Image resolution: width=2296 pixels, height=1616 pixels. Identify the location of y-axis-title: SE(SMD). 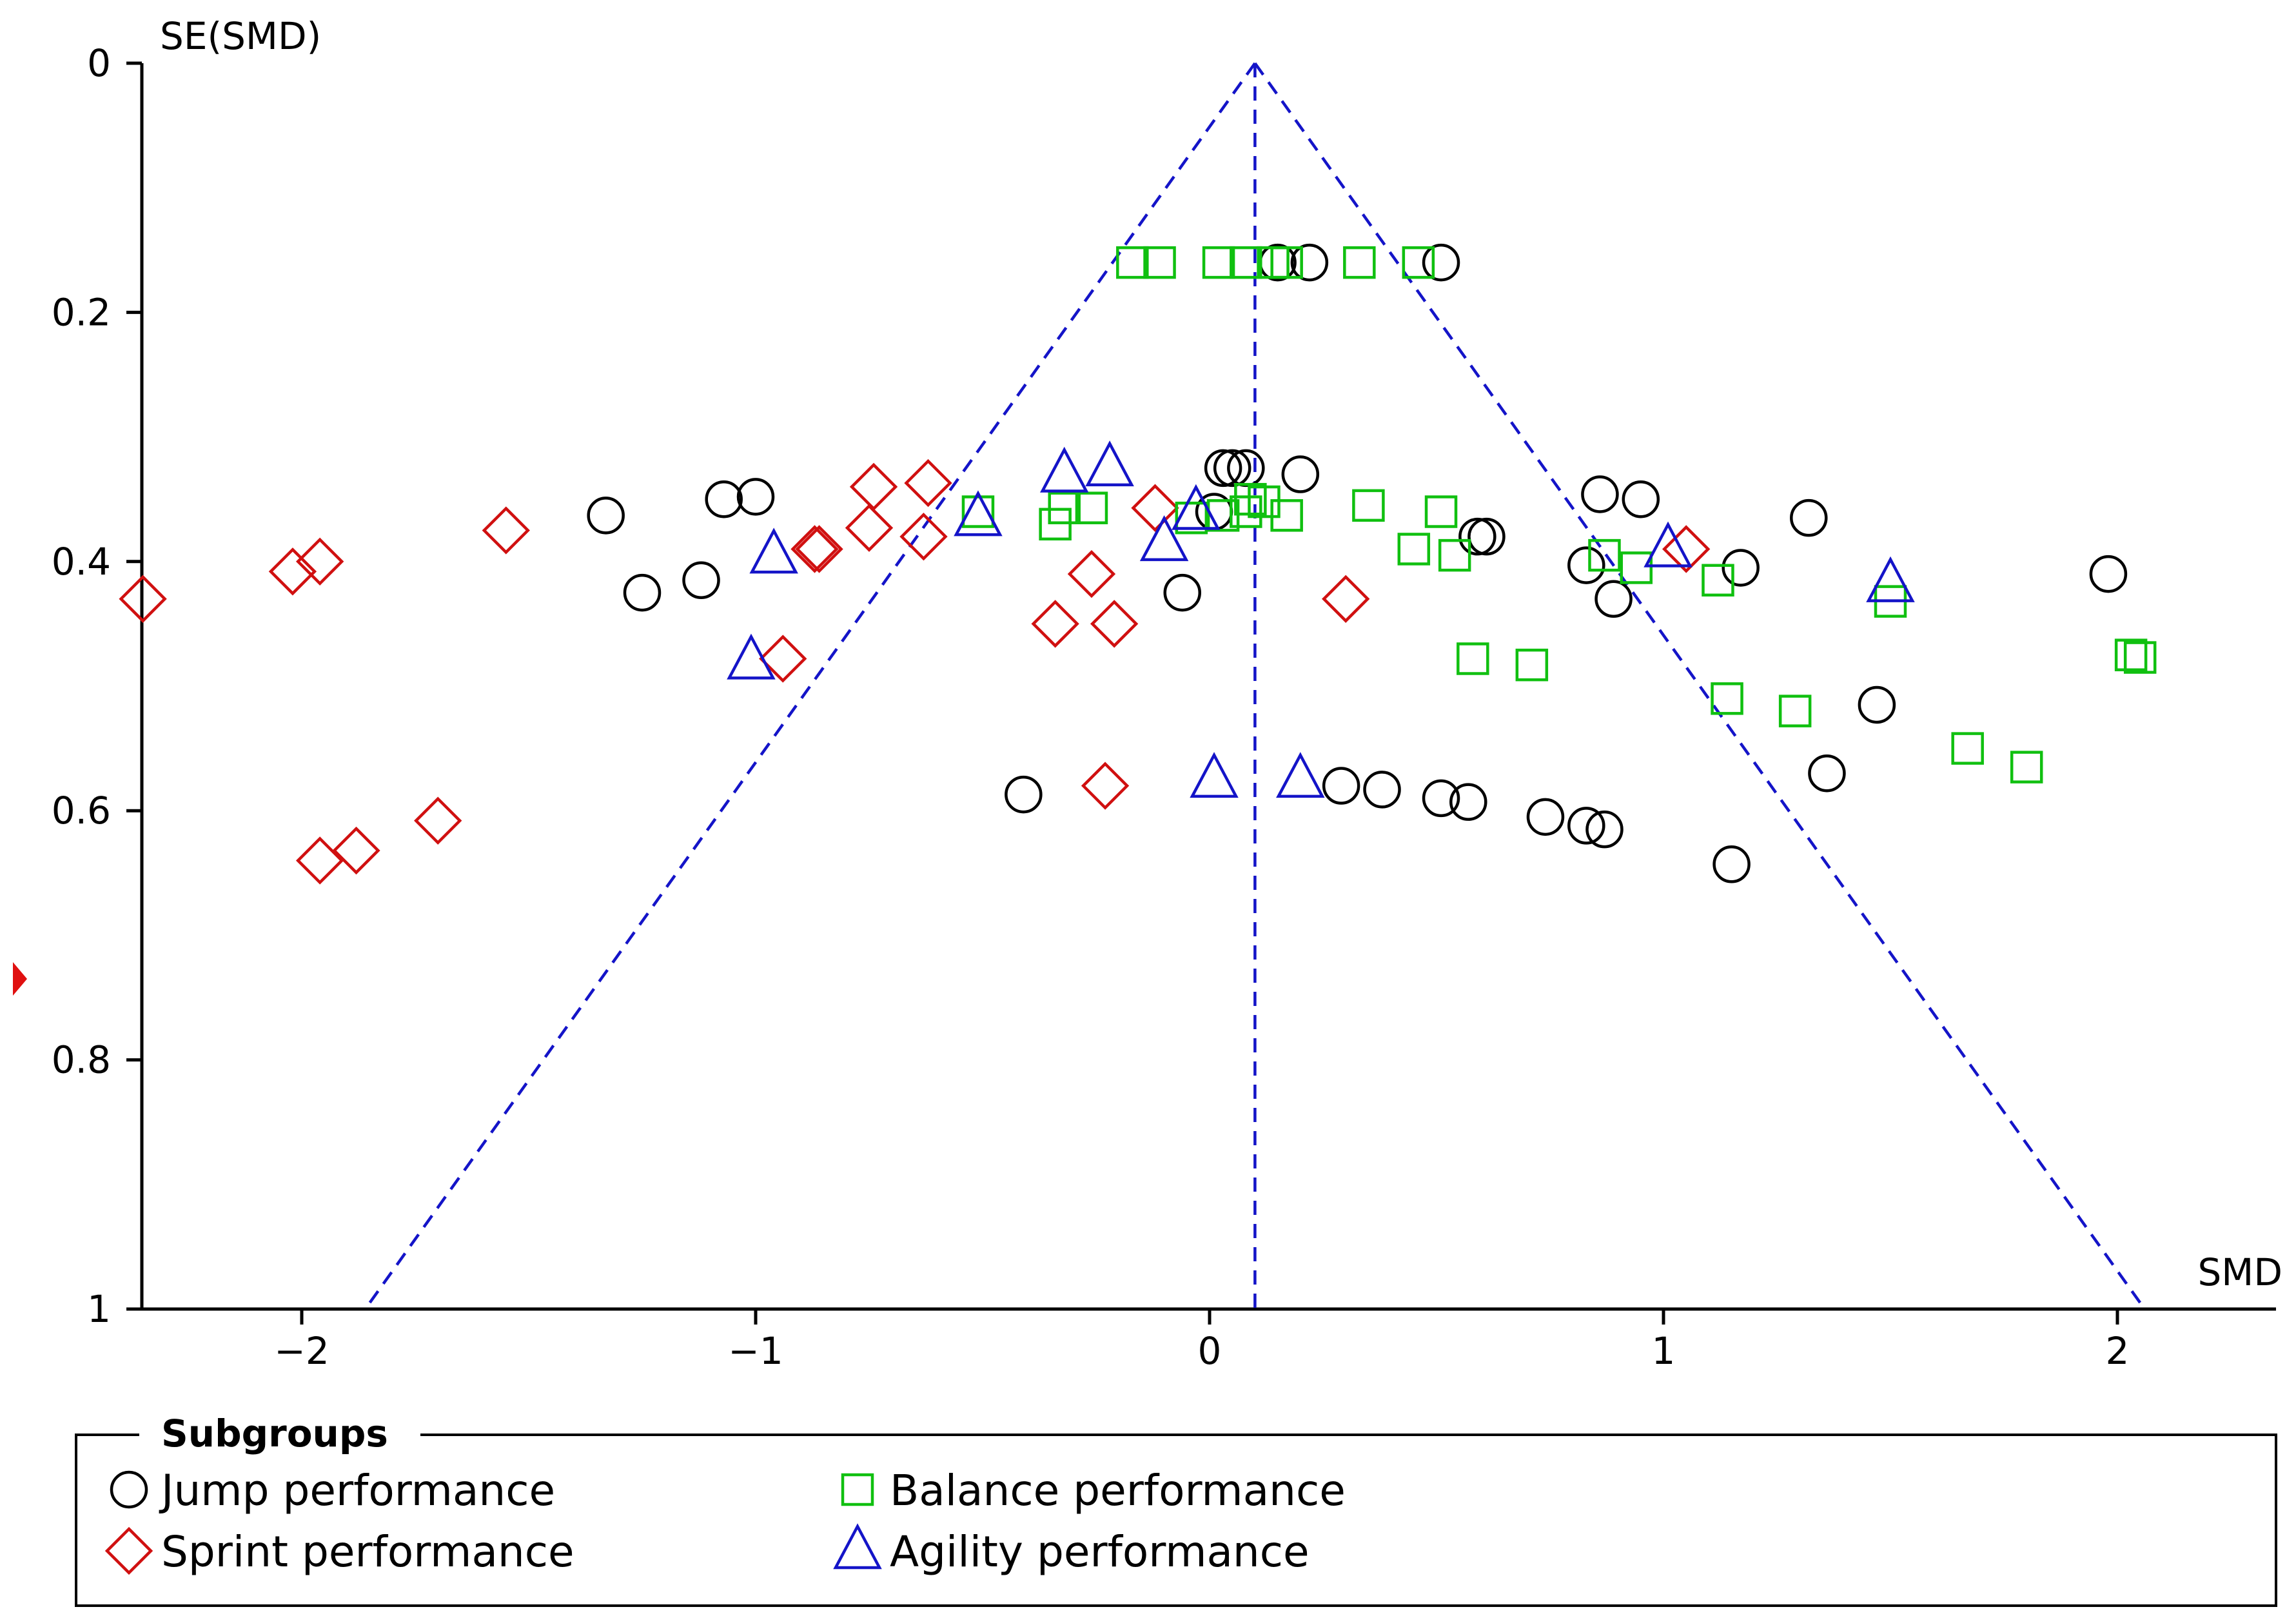
(240, 36).